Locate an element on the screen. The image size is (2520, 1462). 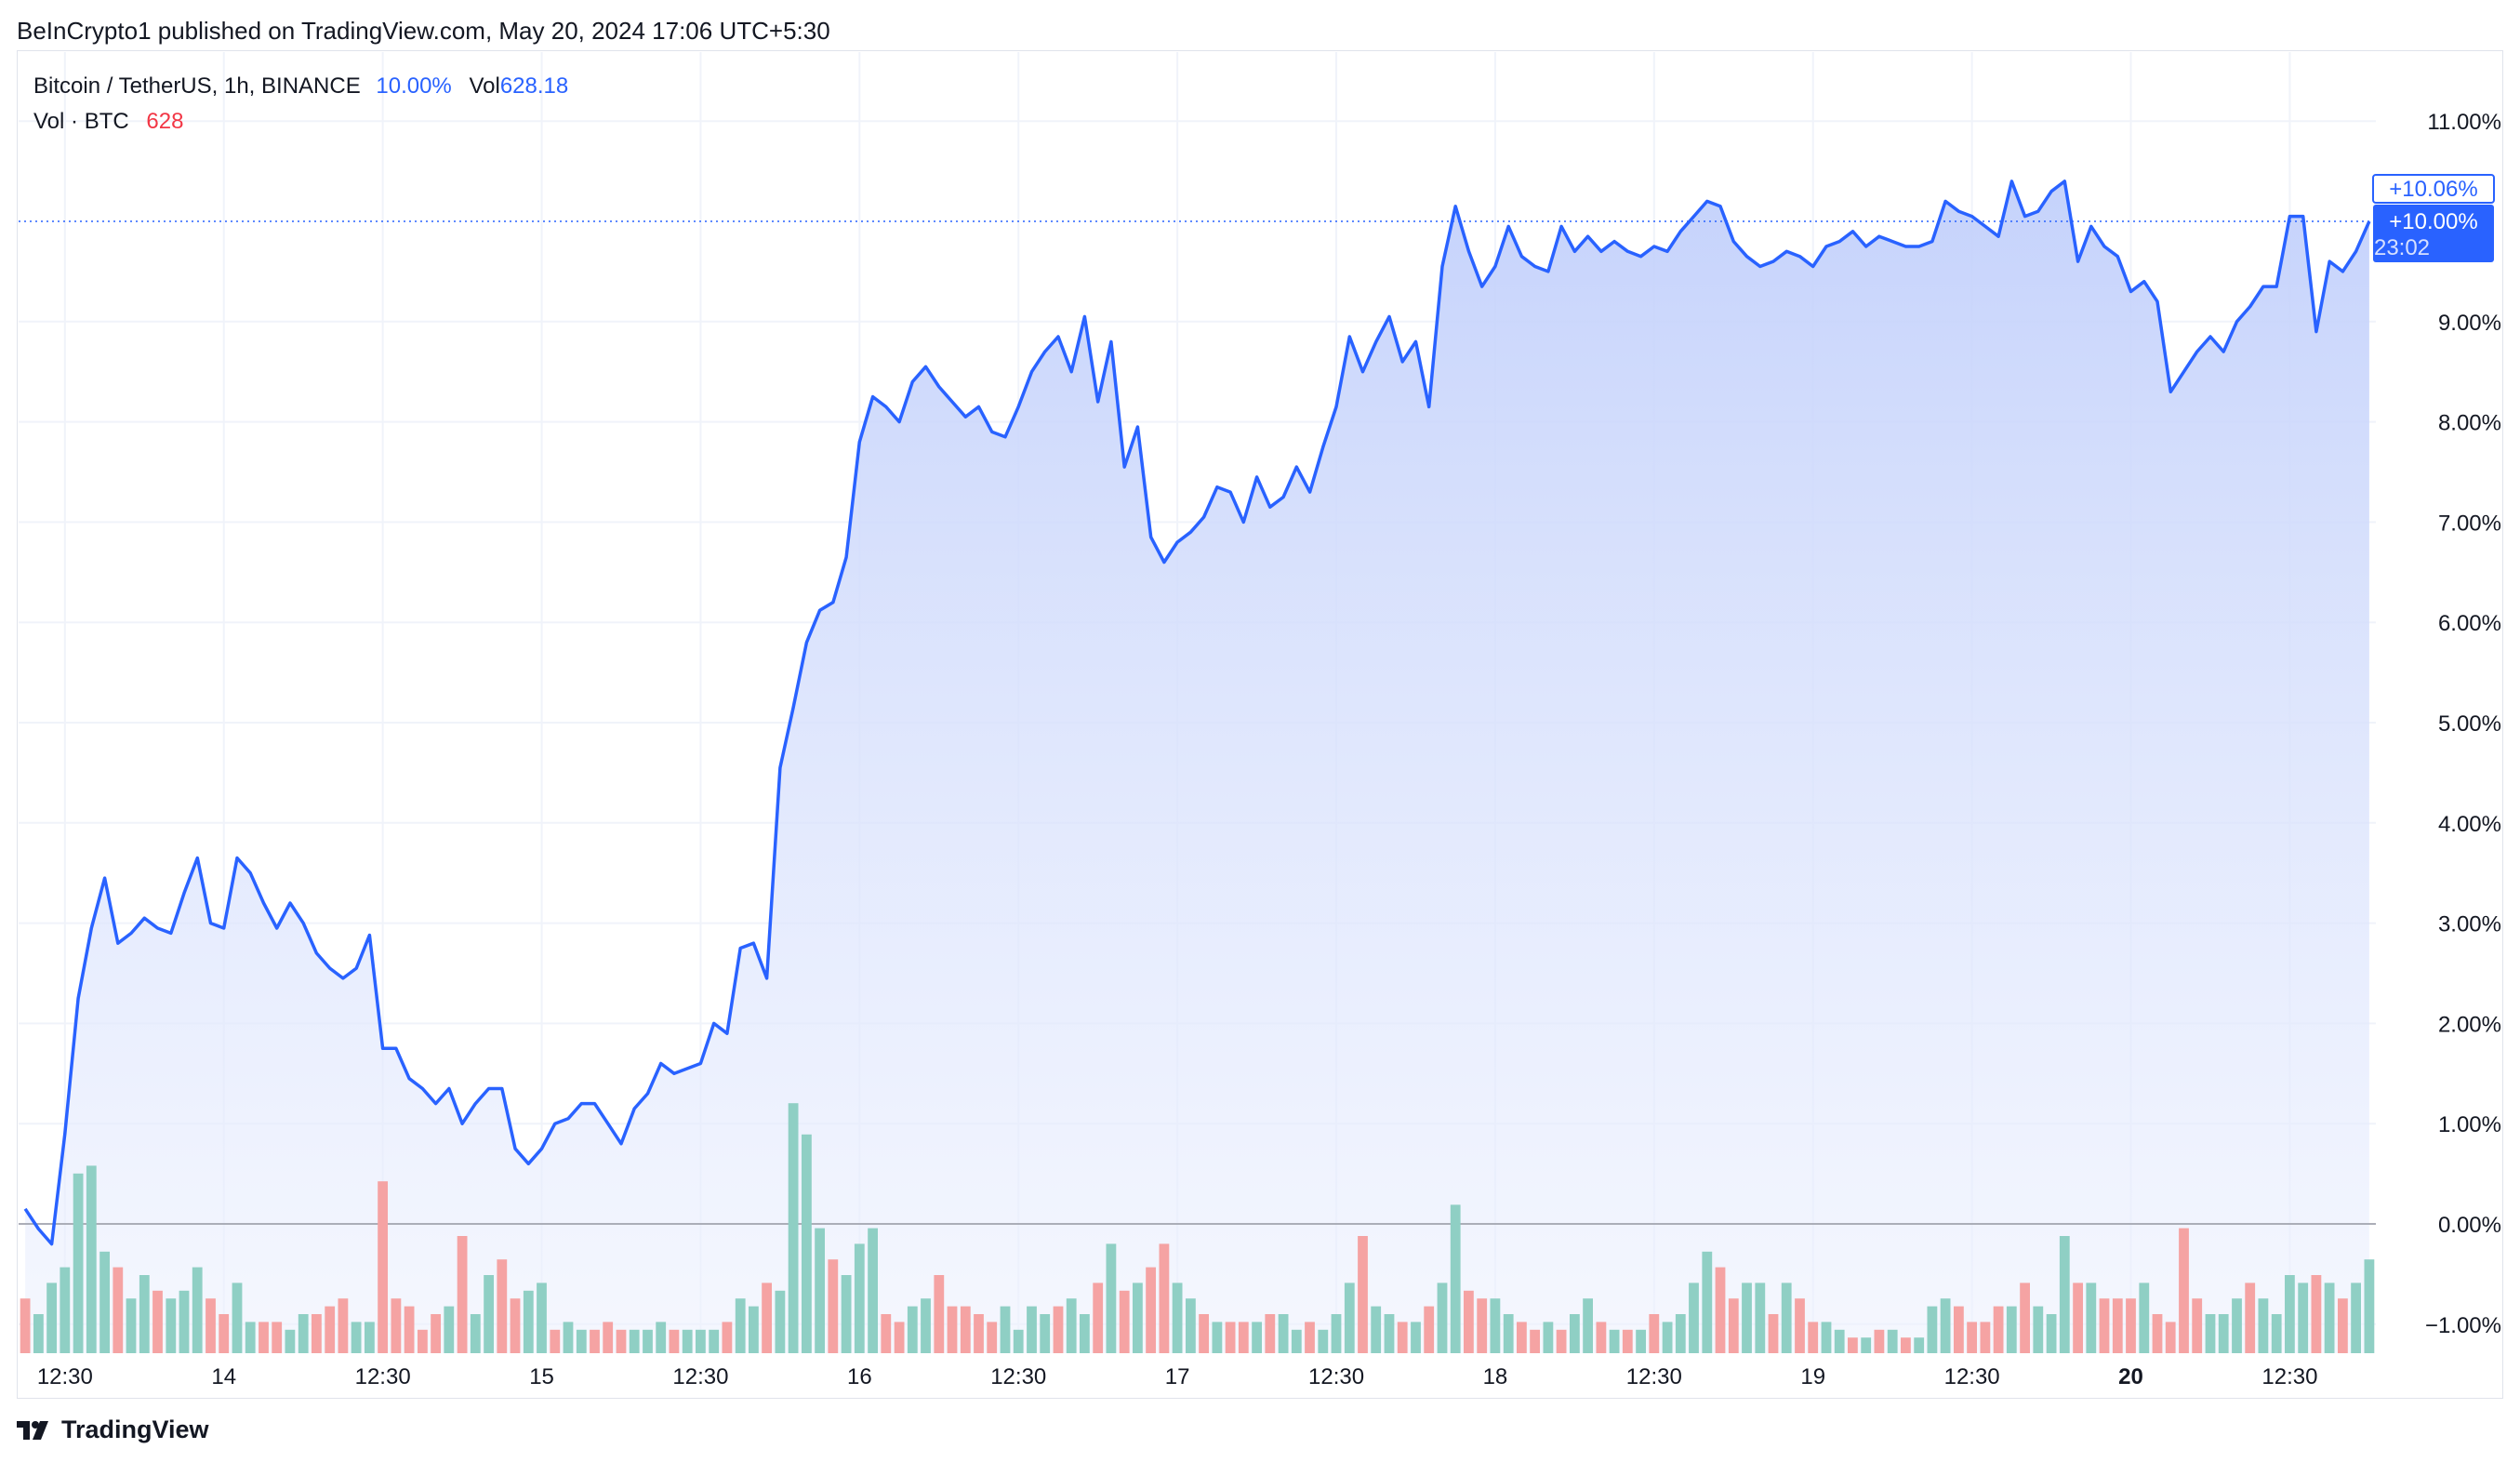
y-tick-label: 6.00% is located at coordinates (2469, 624).